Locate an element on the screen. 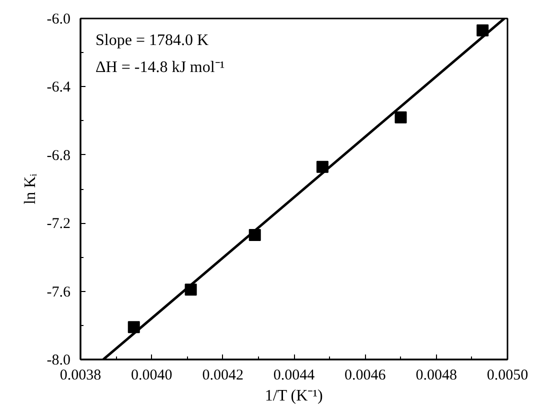 This screenshot has height=419, width=535. y-axis-title: ln Kᵢ is located at coordinates (30, 188).